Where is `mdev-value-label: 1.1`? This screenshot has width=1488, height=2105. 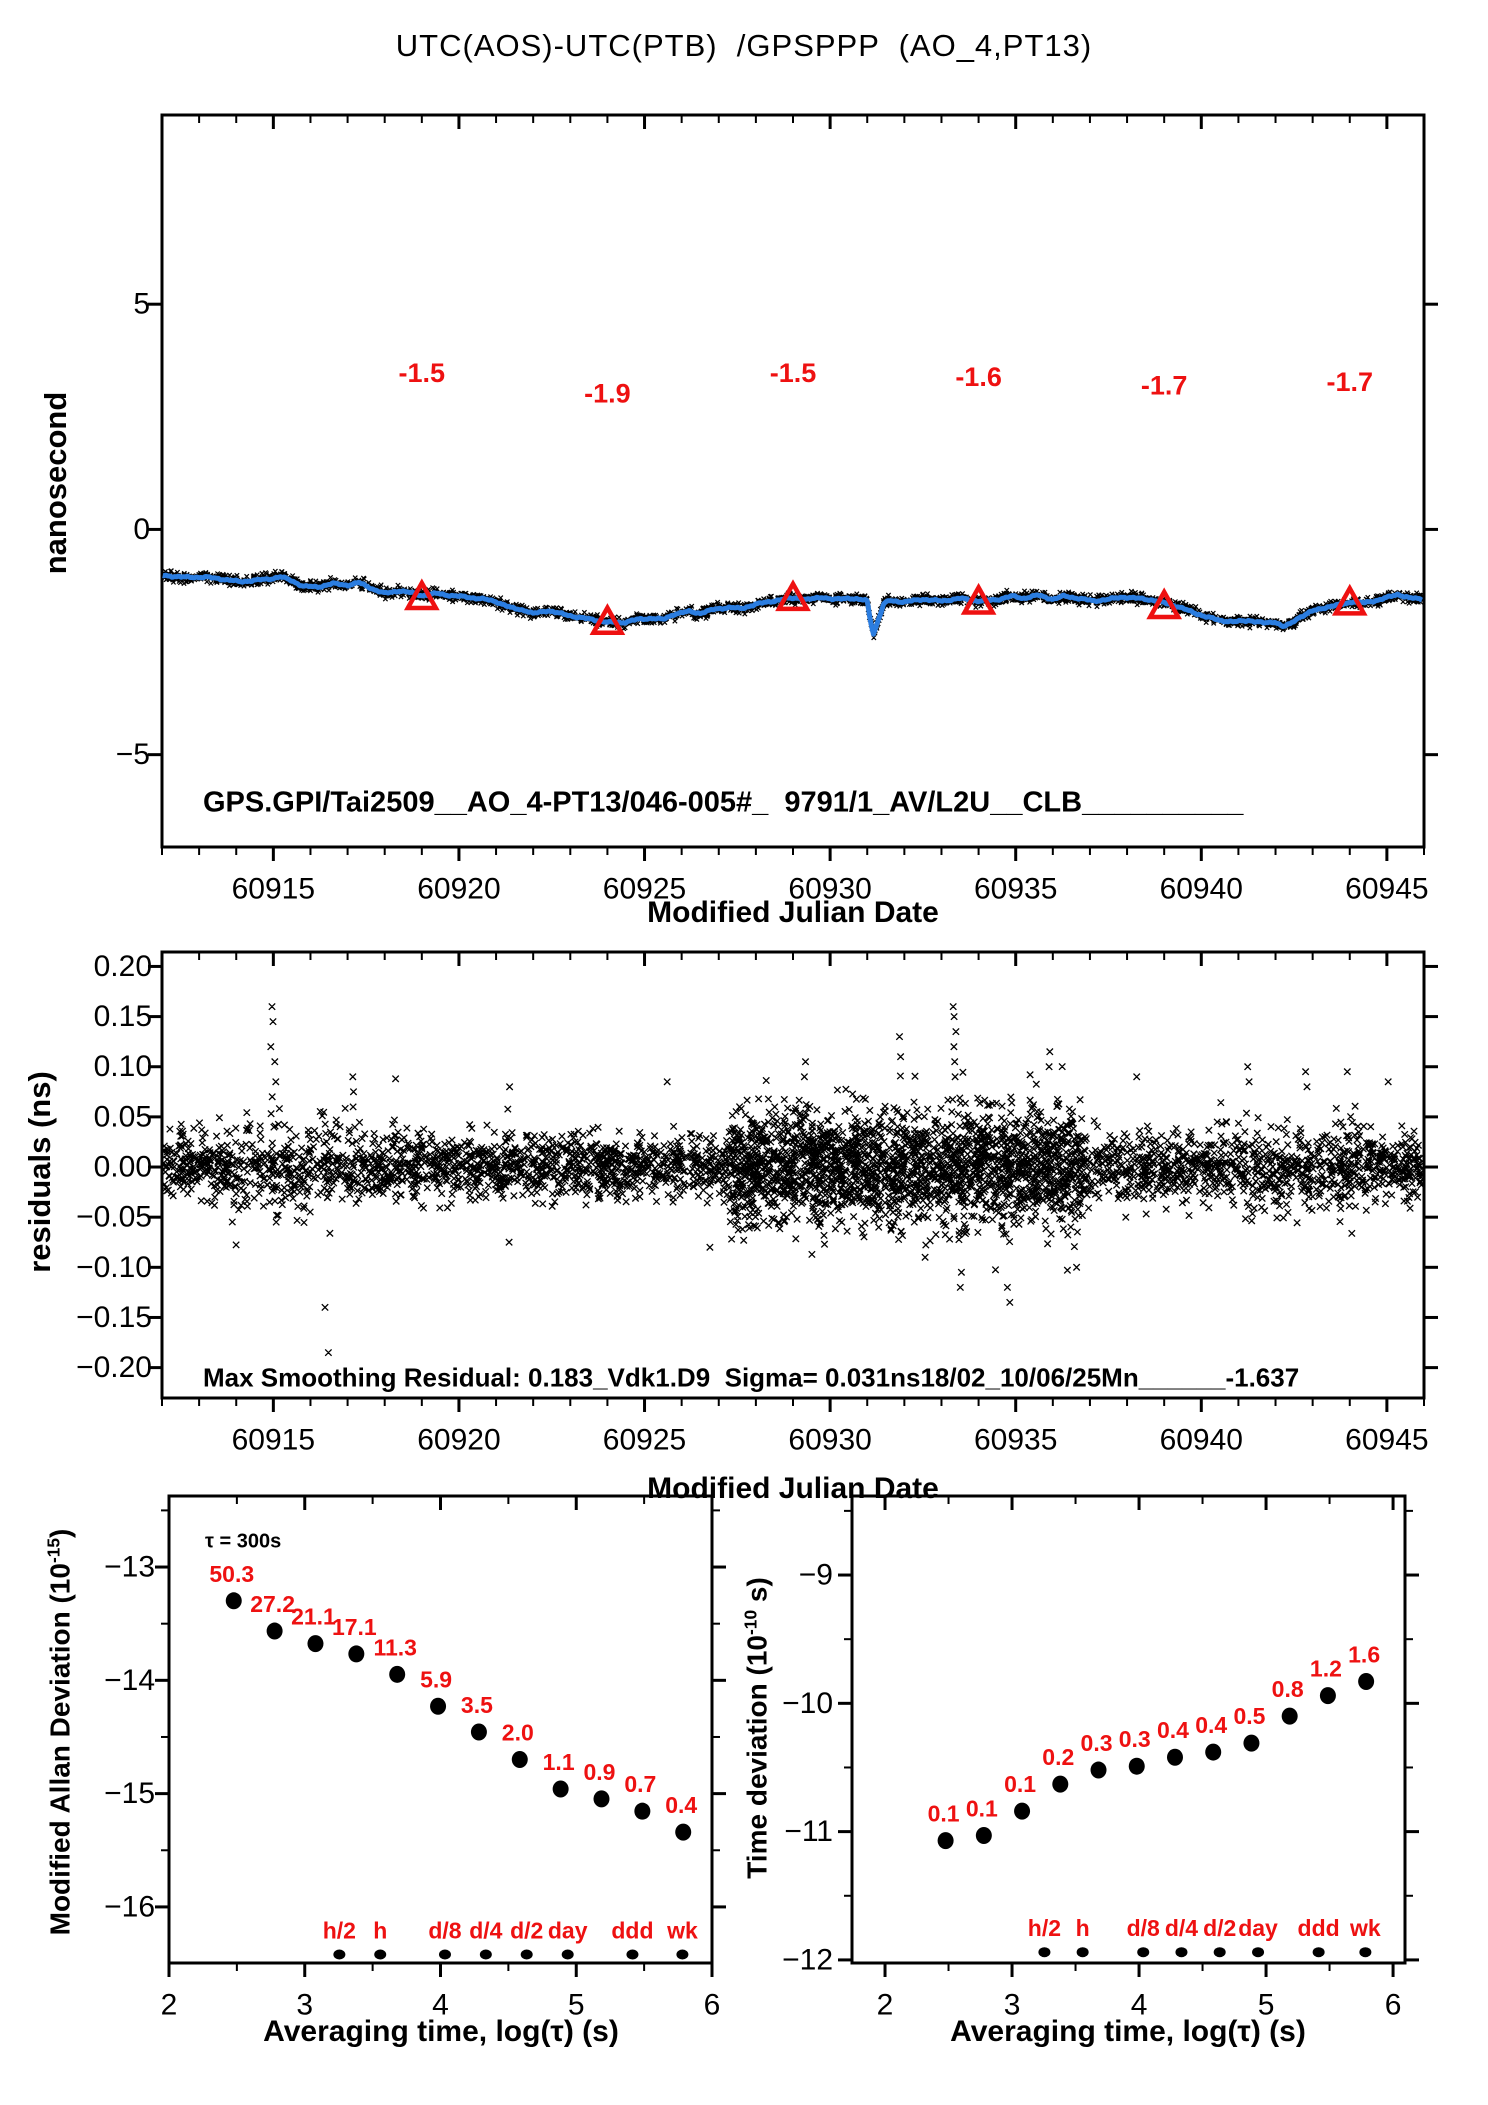
mdev-value-label: 1.1 is located at coordinates (559, 1762).